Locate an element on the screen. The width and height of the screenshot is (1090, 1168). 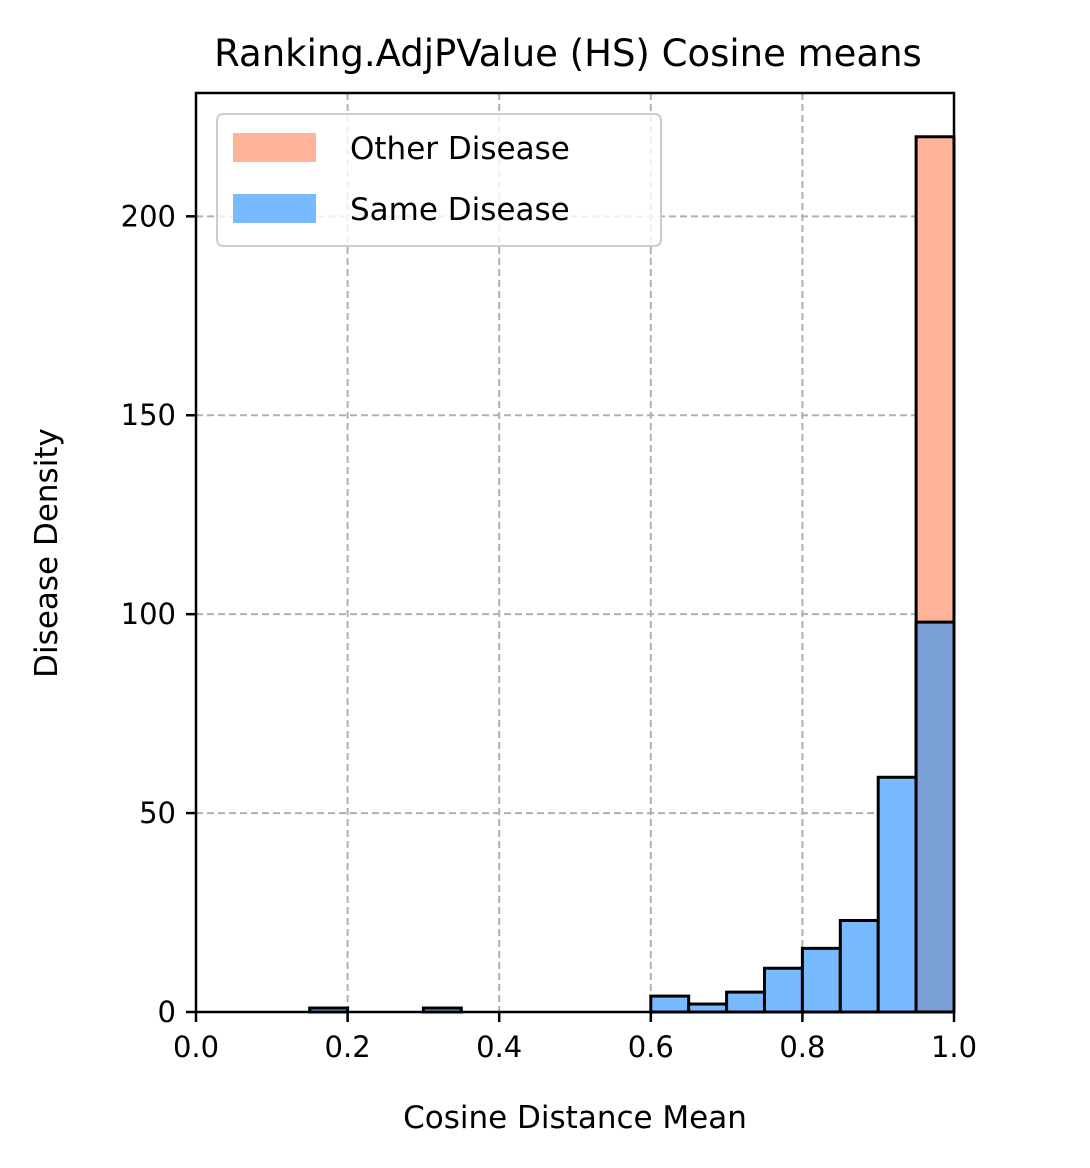
legend-frame is located at coordinates (439, 180).